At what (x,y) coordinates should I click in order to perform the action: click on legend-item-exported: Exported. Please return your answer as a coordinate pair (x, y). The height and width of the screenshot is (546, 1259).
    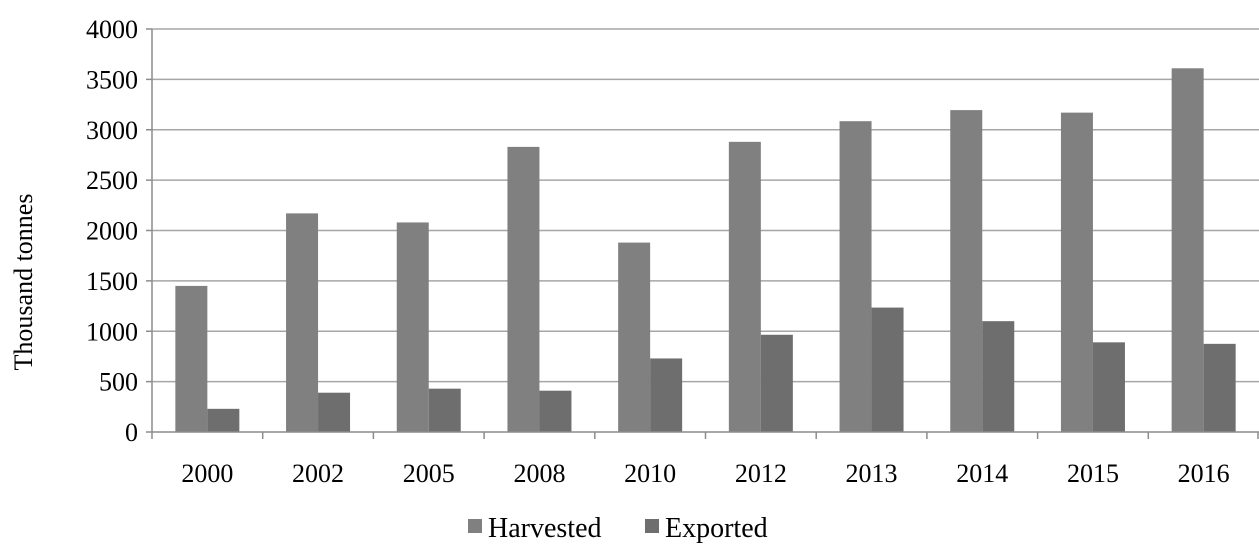
    Looking at the image, I should click on (706, 528).